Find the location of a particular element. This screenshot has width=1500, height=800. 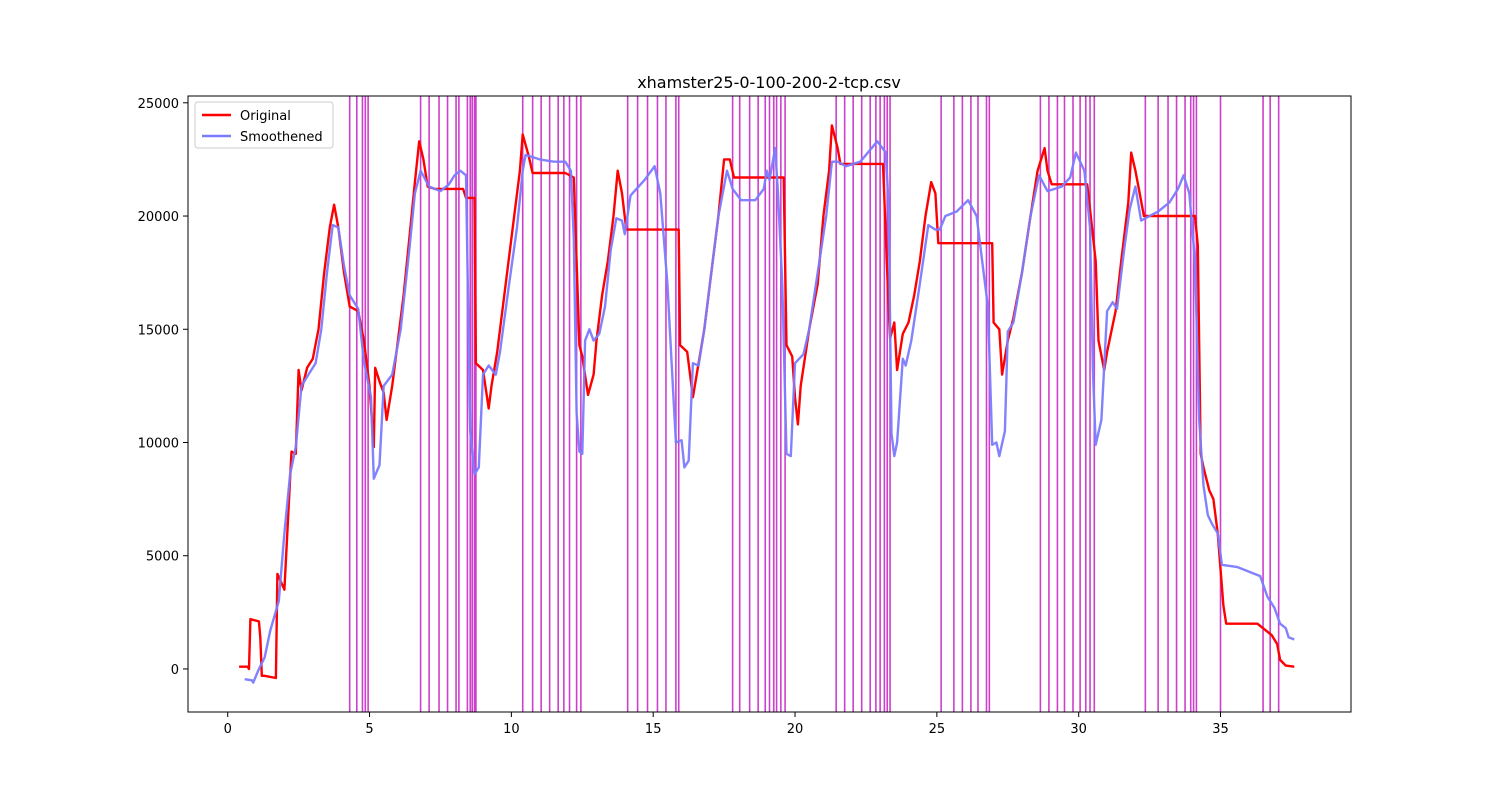

y-tick-label: 15000 is located at coordinates (158, 330).